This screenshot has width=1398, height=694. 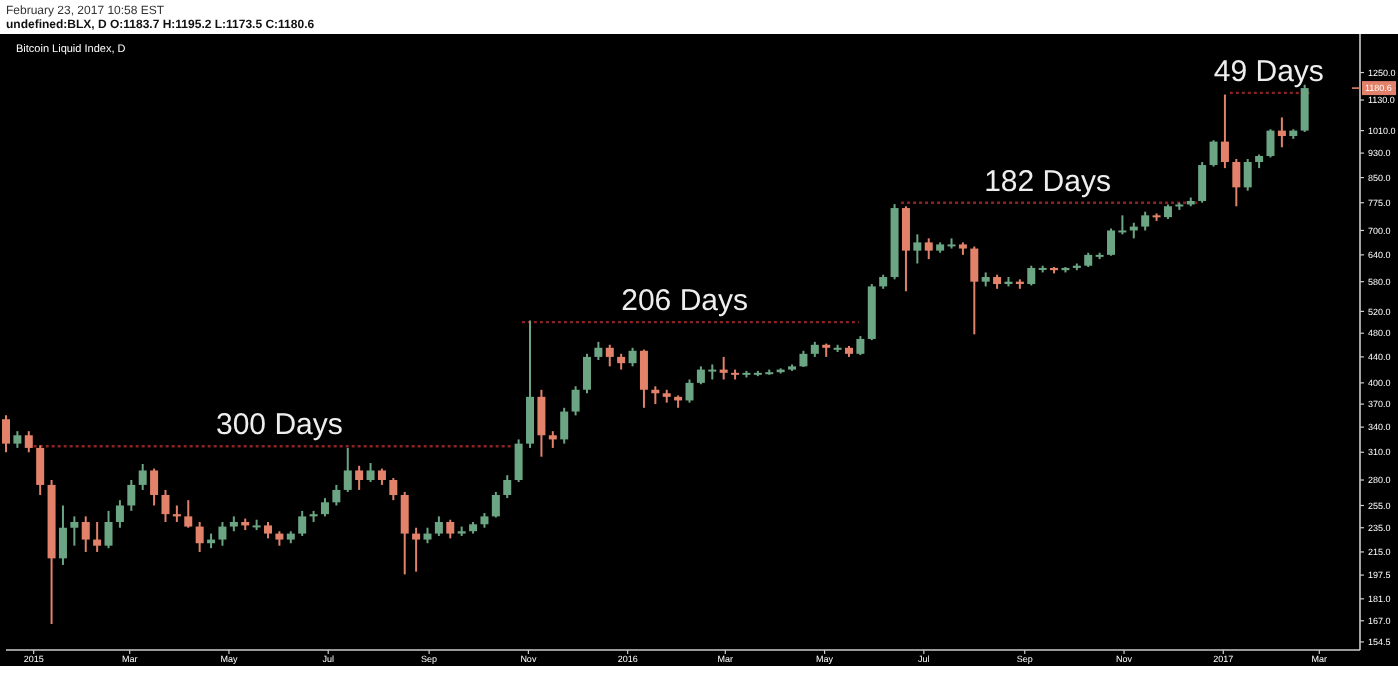 What do you see at coordinates (1047, 181) in the screenshot?
I see `annotation: 182 Days` at bounding box center [1047, 181].